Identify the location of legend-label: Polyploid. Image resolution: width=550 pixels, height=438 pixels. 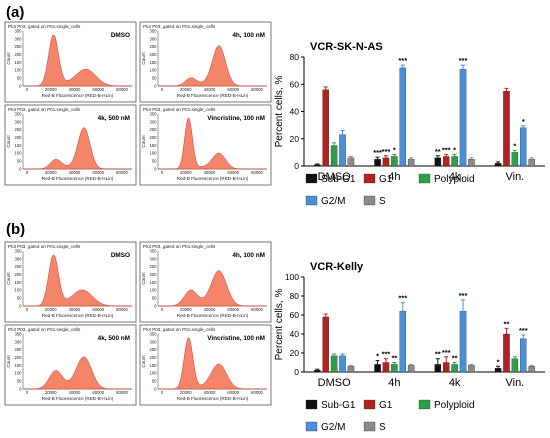
(454, 405).